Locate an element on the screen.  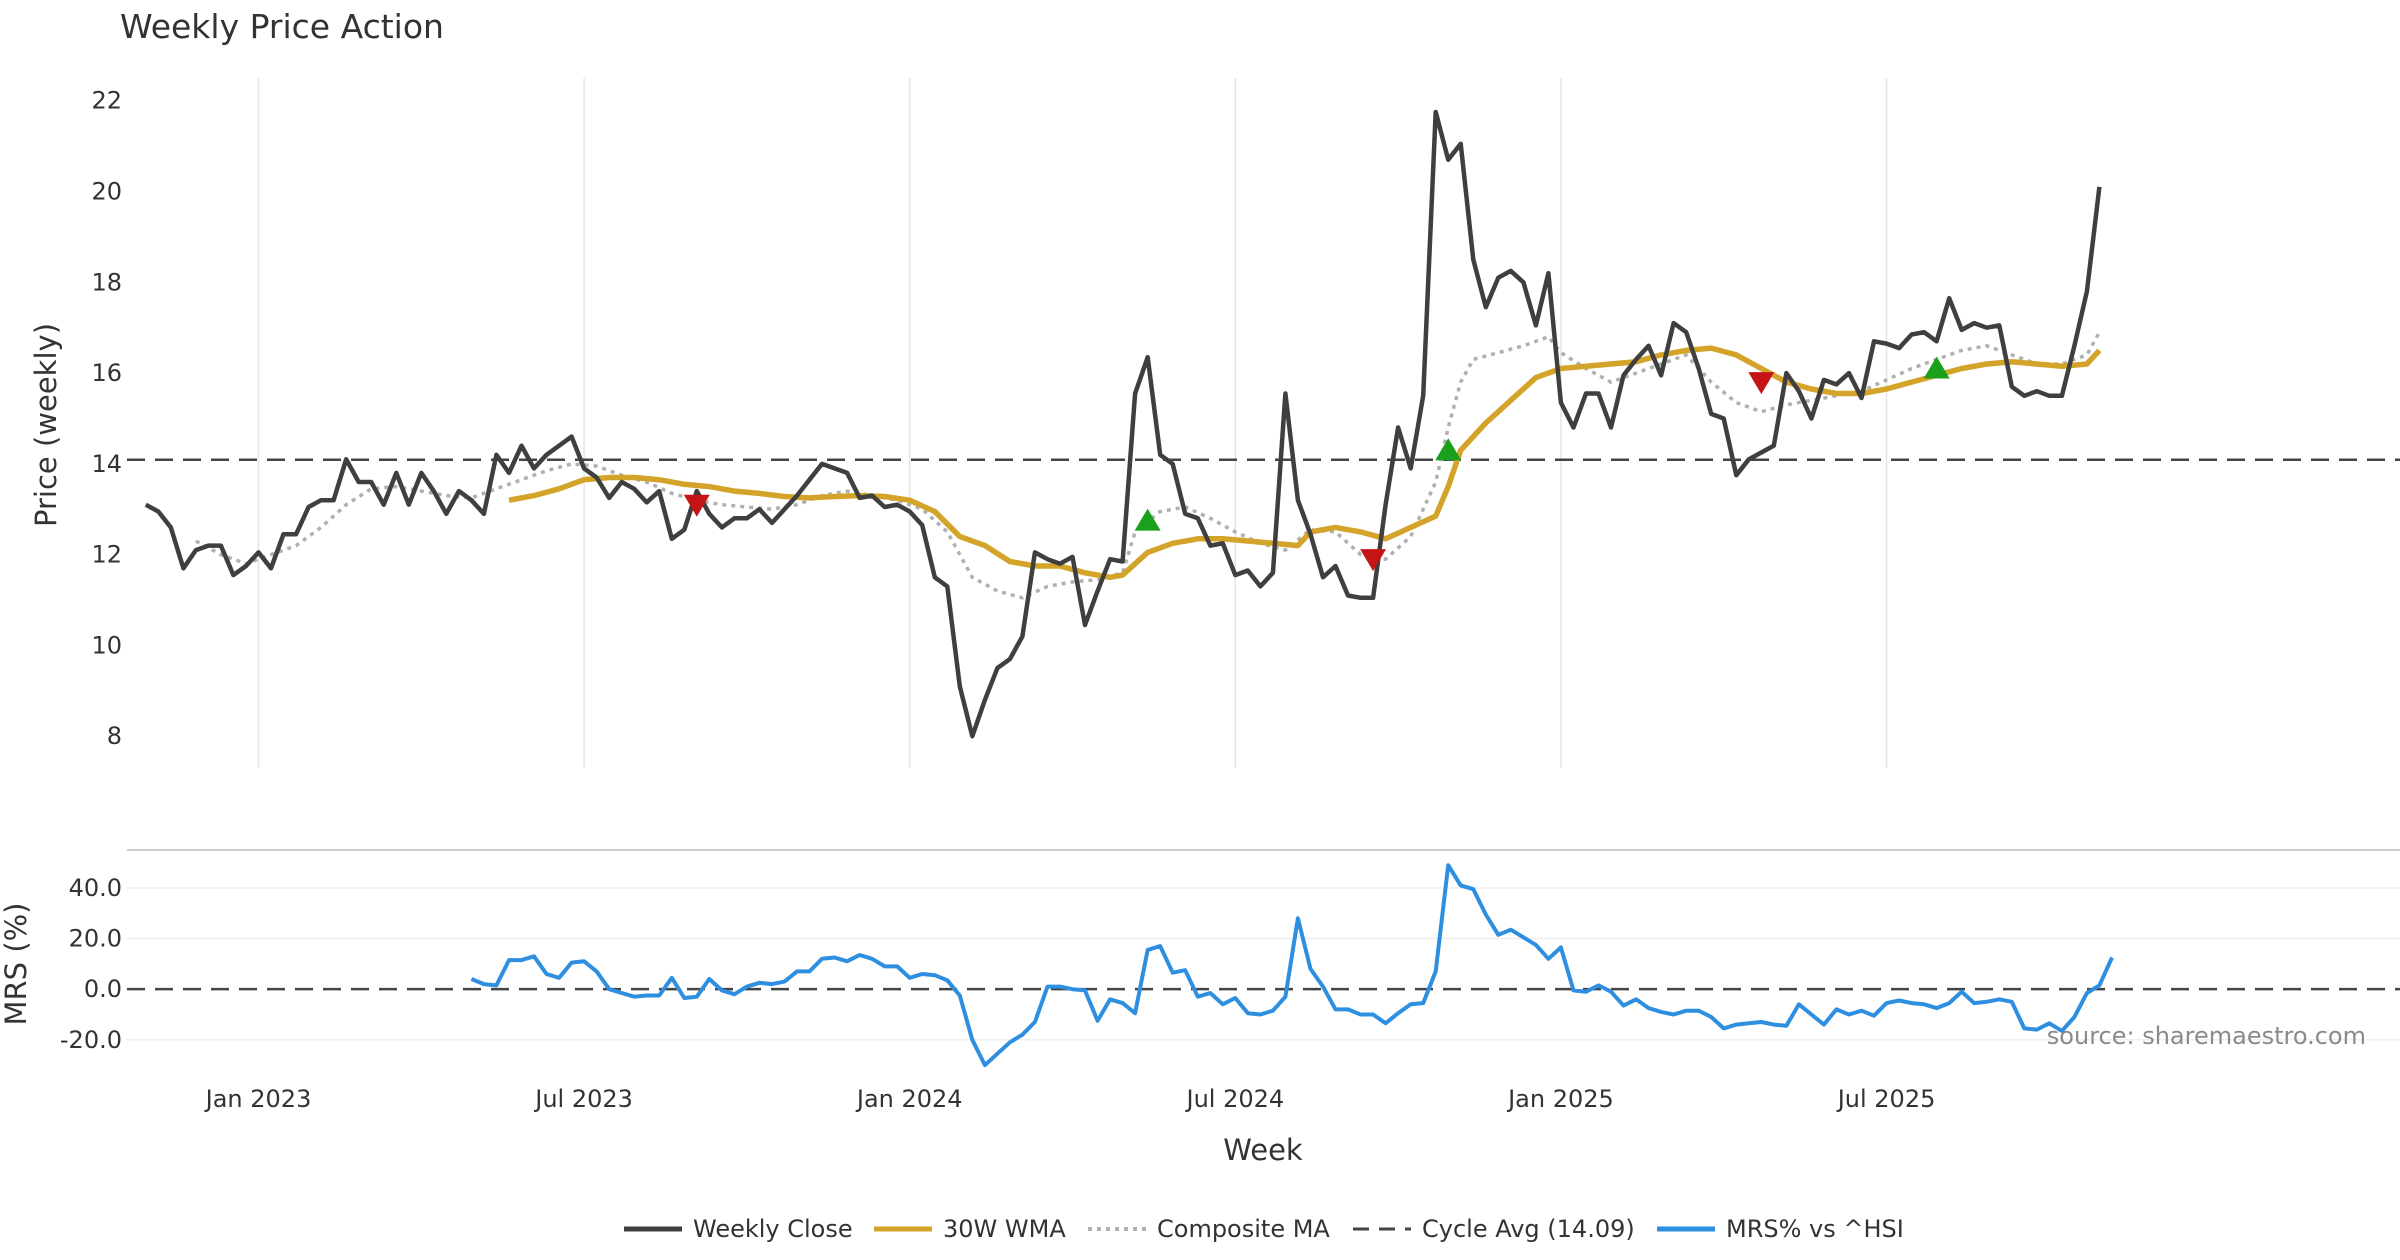
x-tick-label-3: Jul 2024 is located at coordinates (1234, 1099).